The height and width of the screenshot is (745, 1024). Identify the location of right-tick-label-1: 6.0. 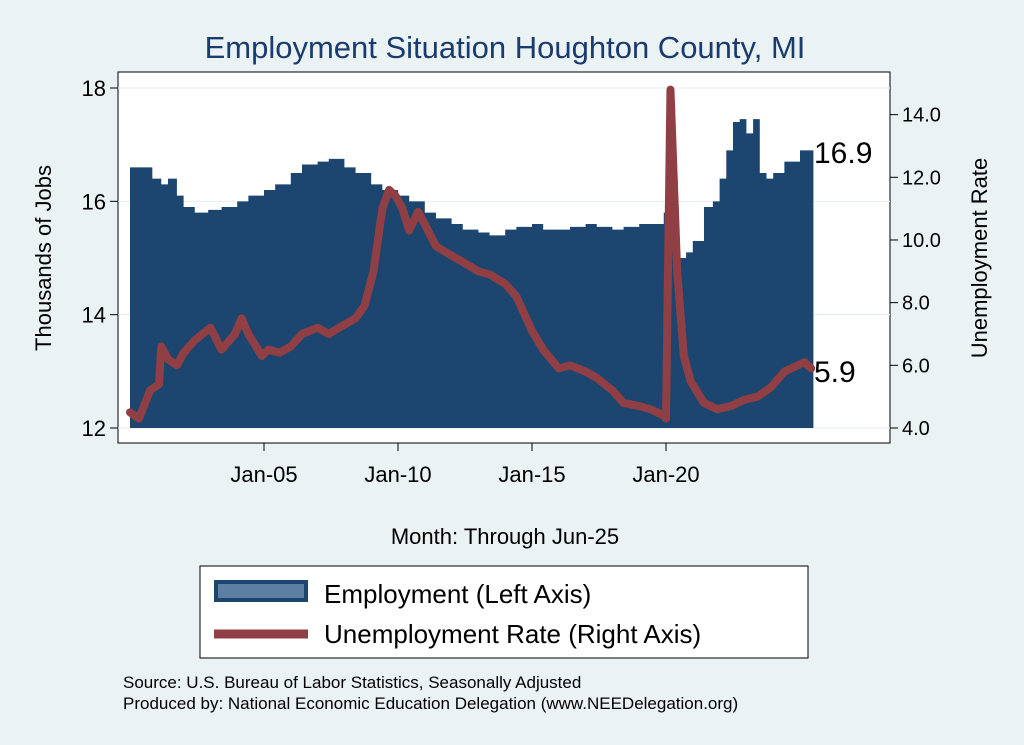
(916, 366).